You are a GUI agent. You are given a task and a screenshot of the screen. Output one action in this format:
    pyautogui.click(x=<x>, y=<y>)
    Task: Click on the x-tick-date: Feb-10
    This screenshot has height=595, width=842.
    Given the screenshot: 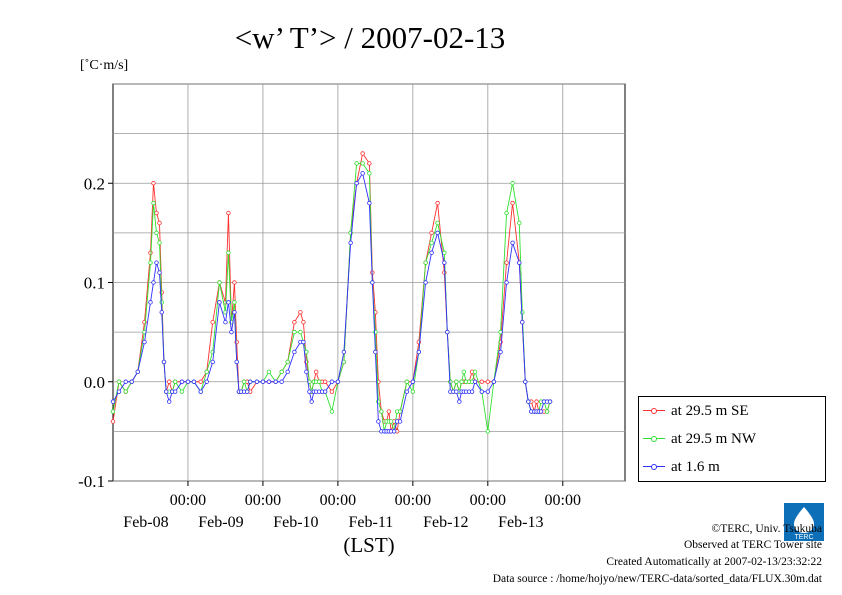 What is the action you would take?
    pyautogui.click(x=295, y=522)
    